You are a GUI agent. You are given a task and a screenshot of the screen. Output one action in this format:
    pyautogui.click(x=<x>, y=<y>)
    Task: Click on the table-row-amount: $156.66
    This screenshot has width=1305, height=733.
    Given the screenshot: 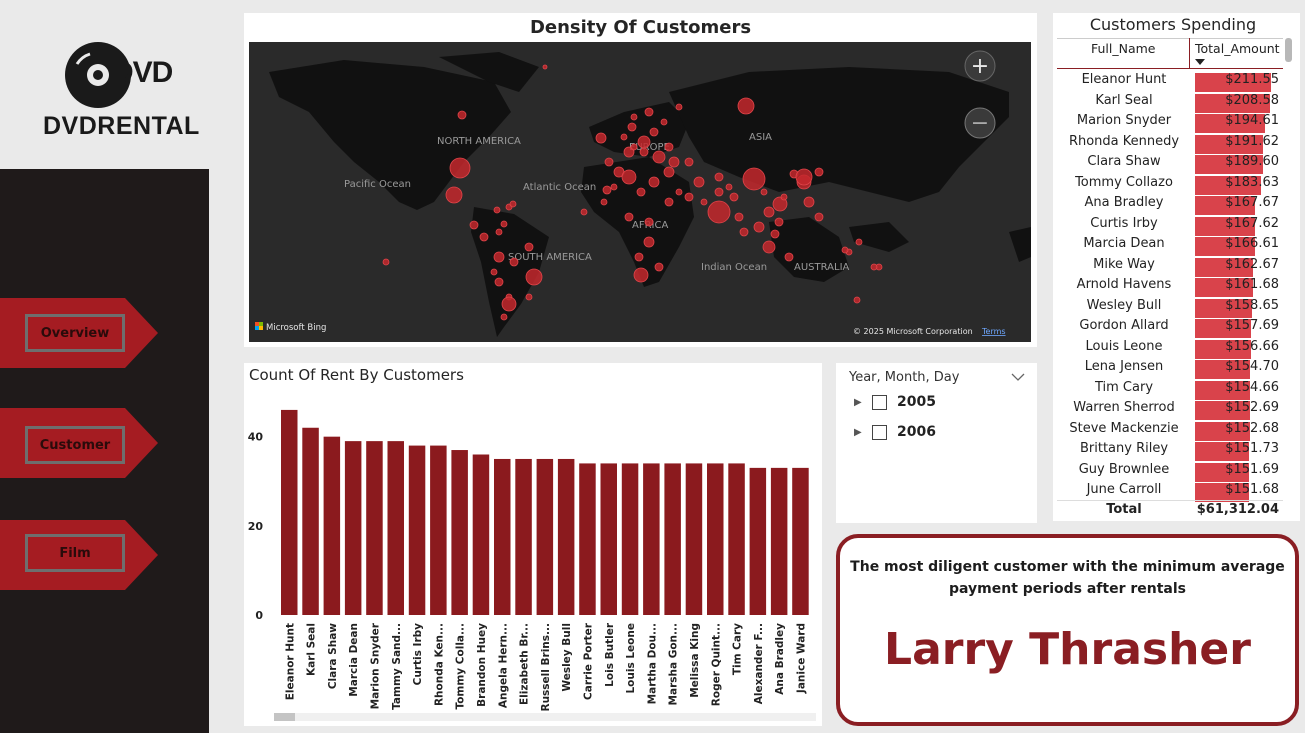 What is the action you would take?
    pyautogui.click(x=1252, y=346)
    